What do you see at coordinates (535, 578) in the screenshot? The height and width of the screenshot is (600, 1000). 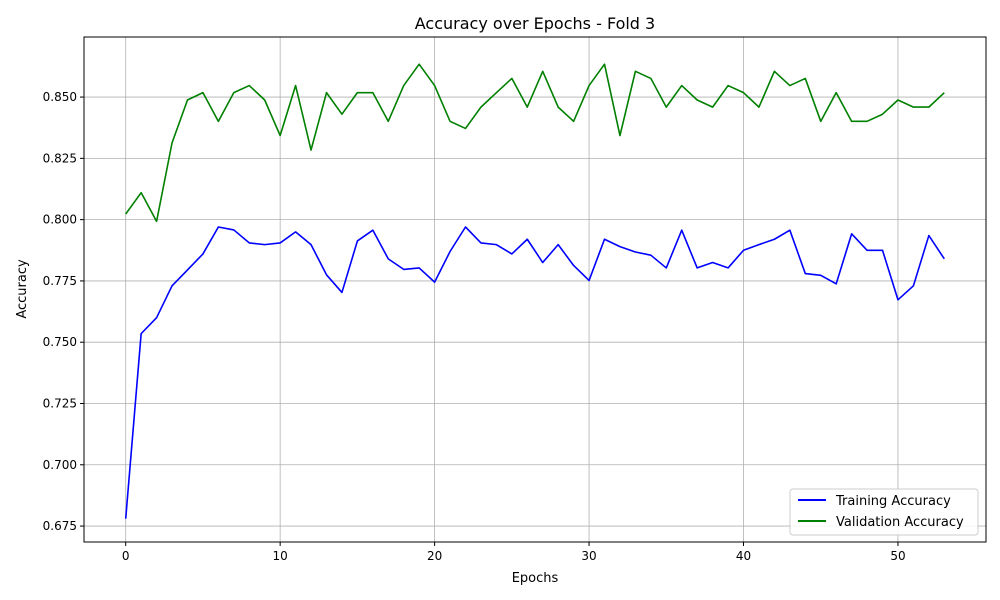 I see `x-axis-label: Epochs` at bounding box center [535, 578].